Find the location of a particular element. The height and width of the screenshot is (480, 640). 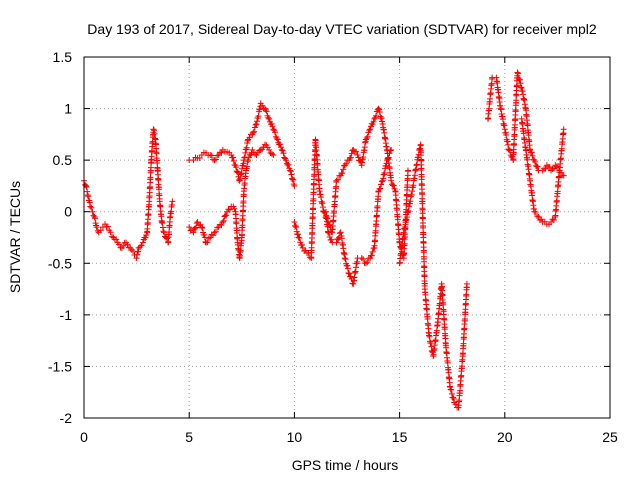

y-tick-label: 1.5 is located at coordinates (63, 57).